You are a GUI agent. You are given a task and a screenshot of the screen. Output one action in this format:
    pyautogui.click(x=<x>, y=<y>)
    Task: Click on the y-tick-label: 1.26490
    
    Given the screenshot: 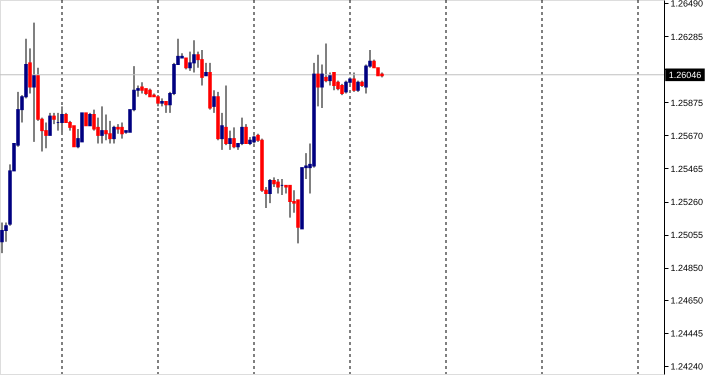 What is the action you would take?
    pyautogui.click(x=687, y=4)
    